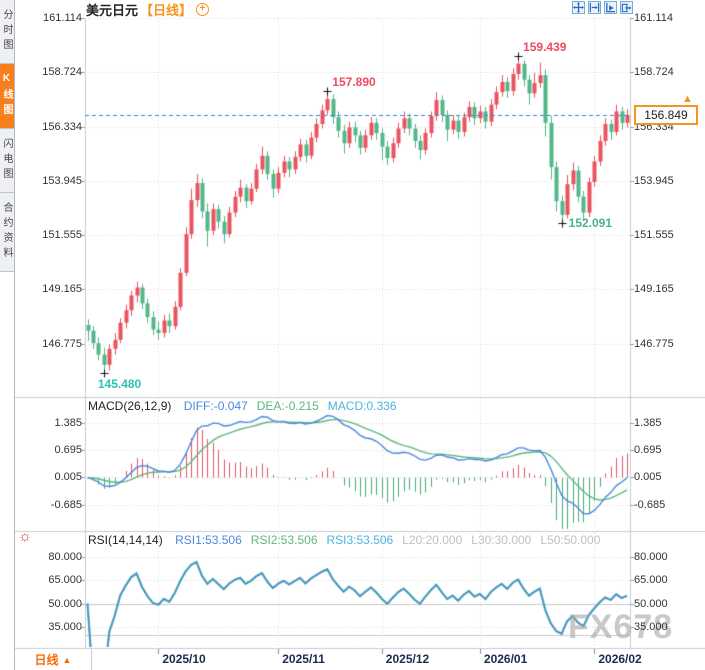 This screenshot has width=705, height=670. Describe the element at coordinates (184, 659) in the screenshot. I see `x-axis-label: 2025/10` at that location.